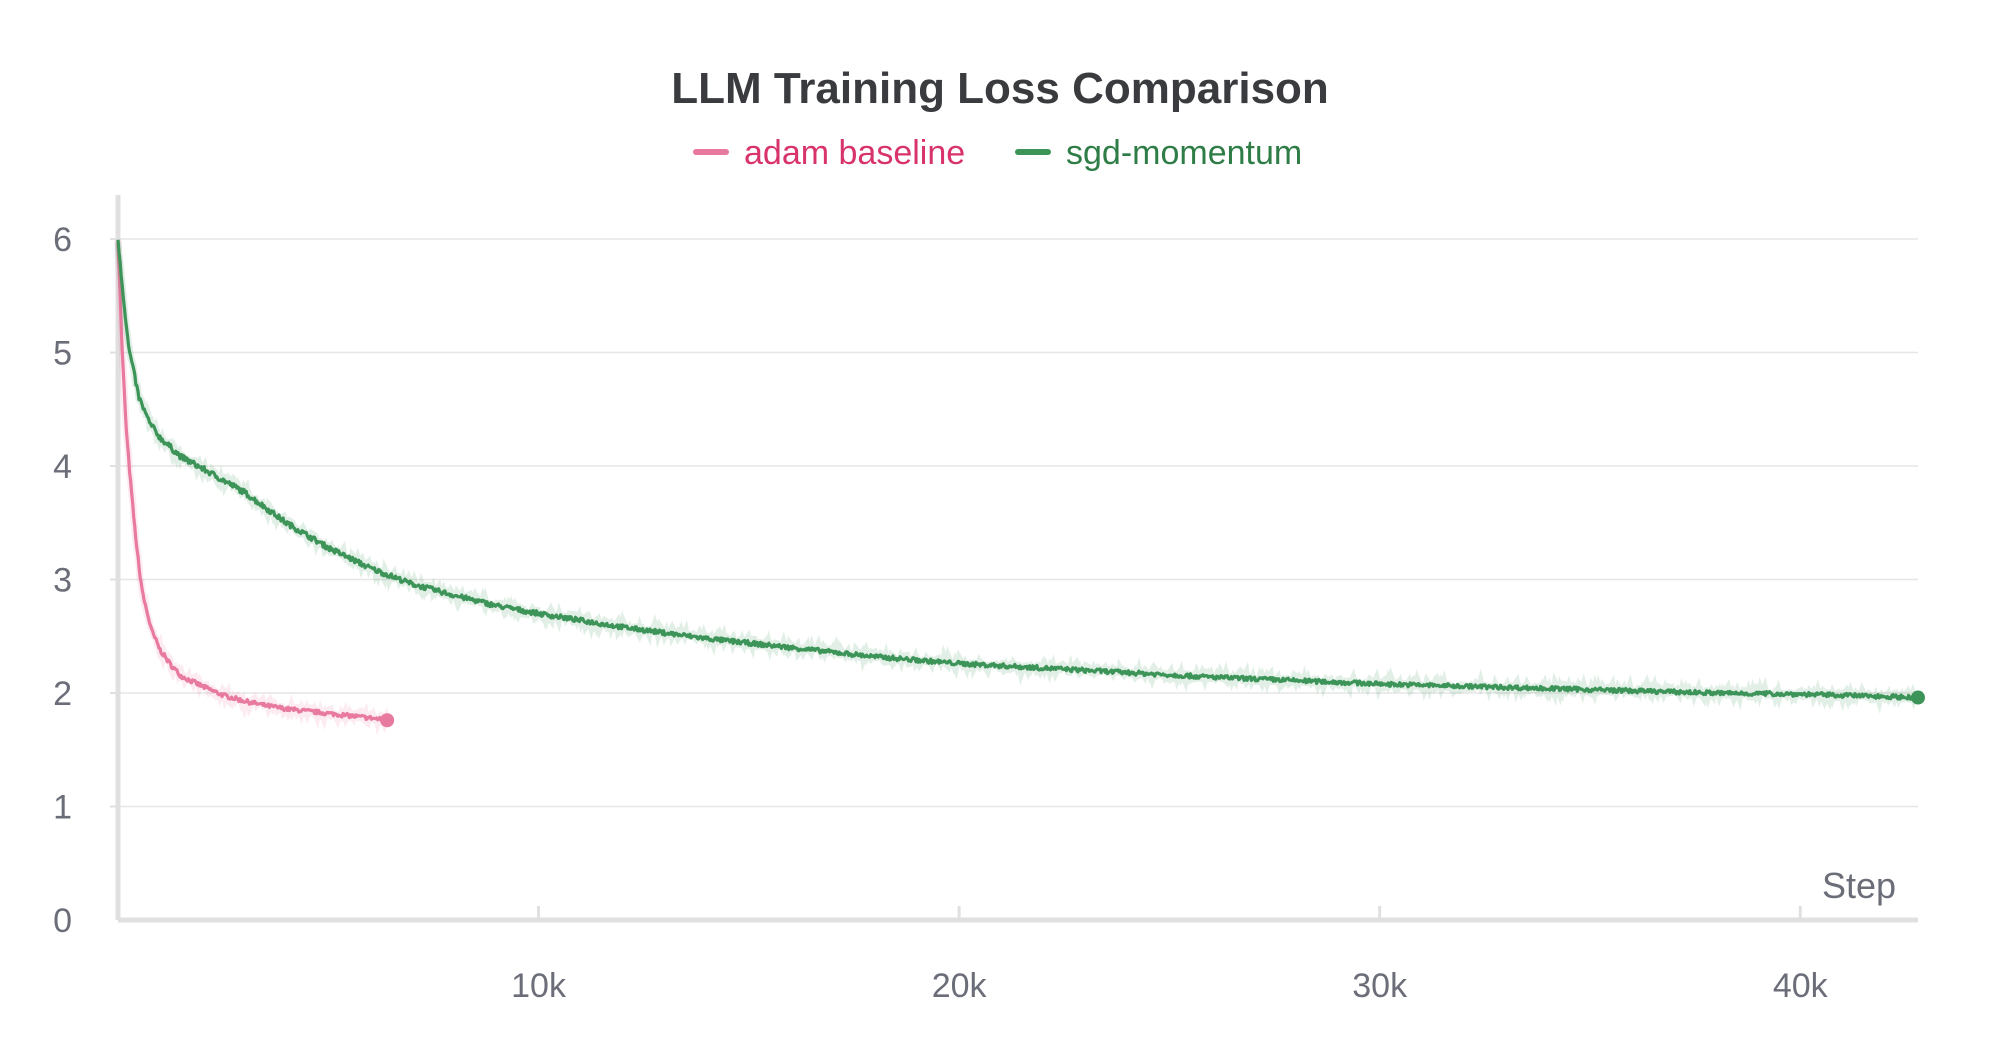 This screenshot has width=2000, height=1051. Describe the element at coordinates (1184, 153) in the screenshot. I see `legend-label-sgd-momentum: sgd-momentum` at that location.